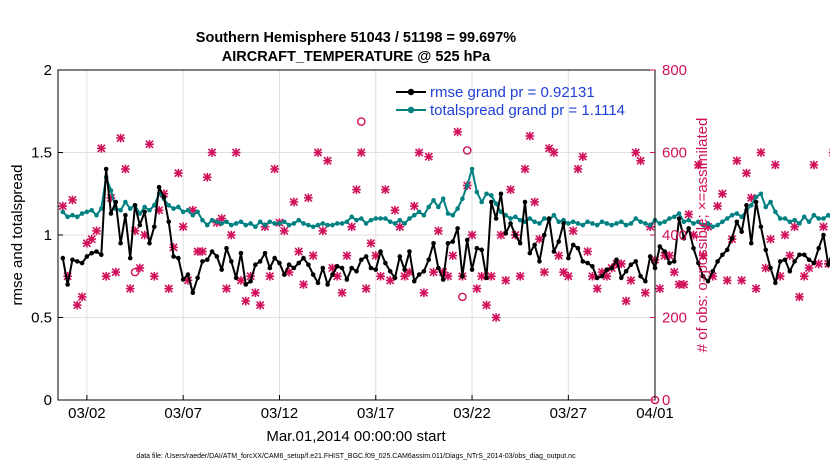  Describe the element at coordinates (472, 413) in the screenshot. I see `x-tick-label: 03/22` at that location.